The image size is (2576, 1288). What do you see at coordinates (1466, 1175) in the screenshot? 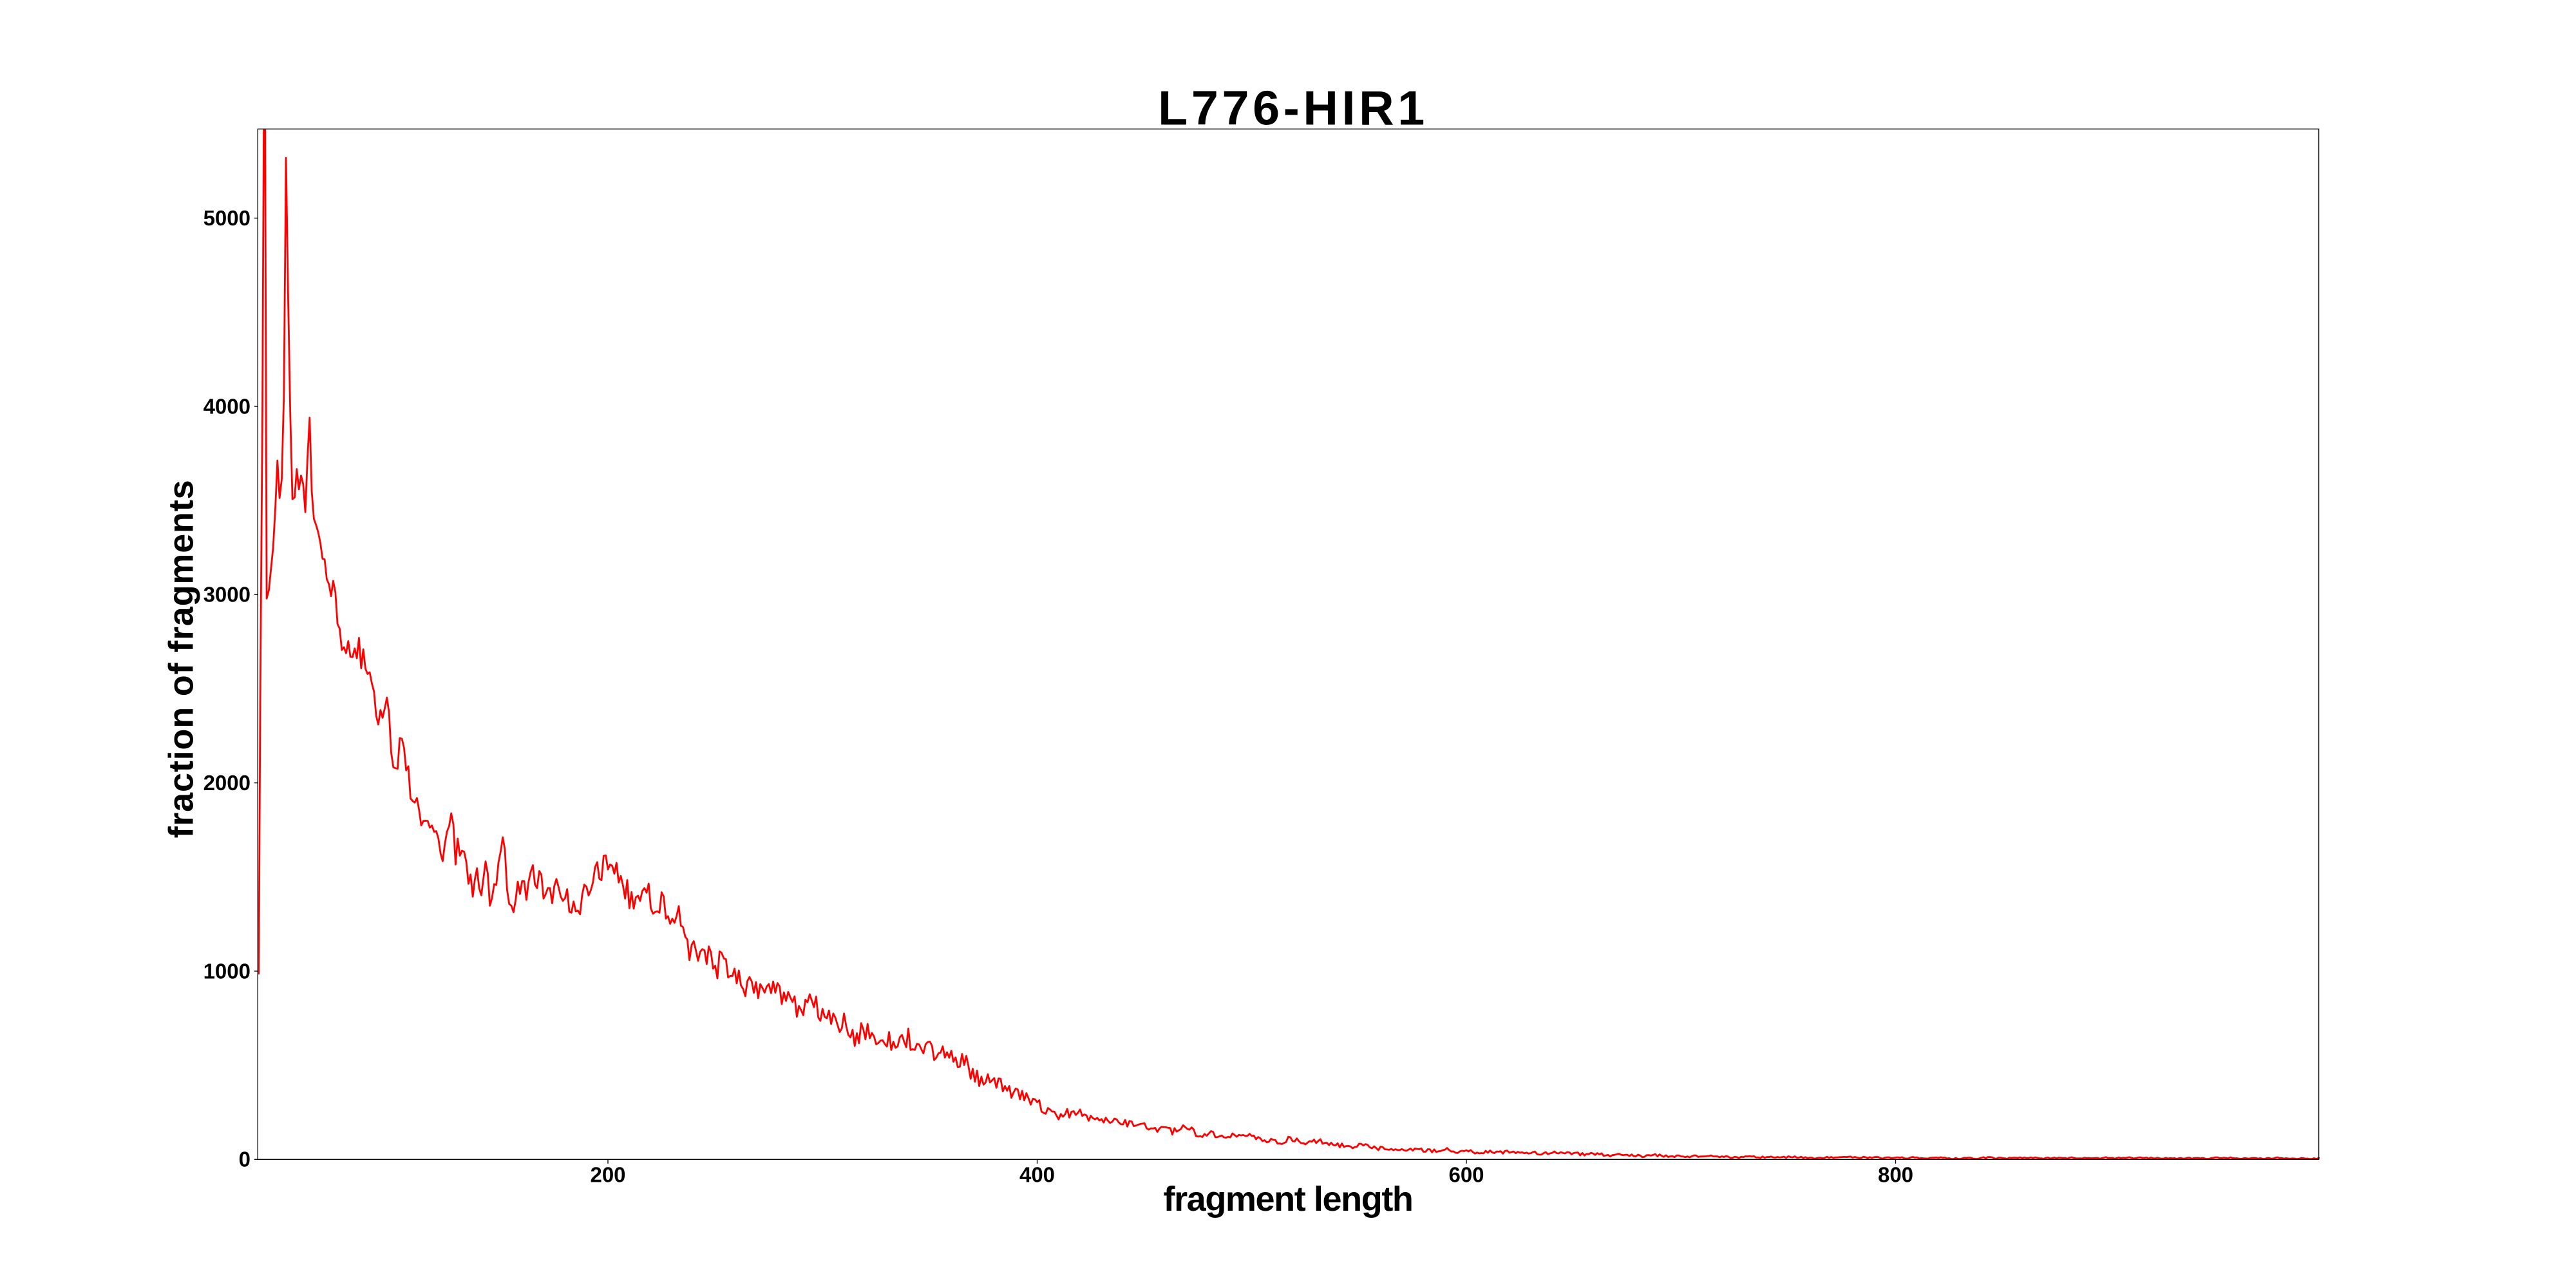
I see `svg-text: 600` at bounding box center [1466, 1175].